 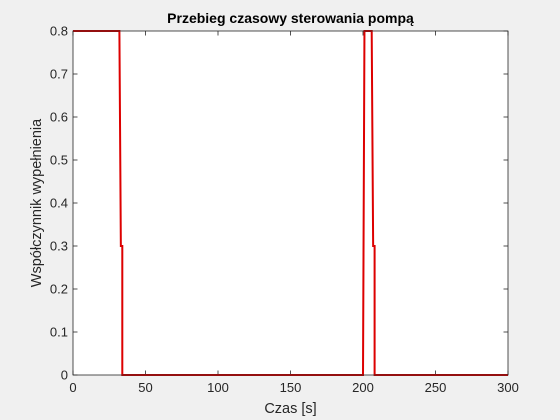 What do you see at coordinates (290, 18) in the screenshot?
I see `chart-title: Przebieg czasowy sterowania pompą` at bounding box center [290, 18].